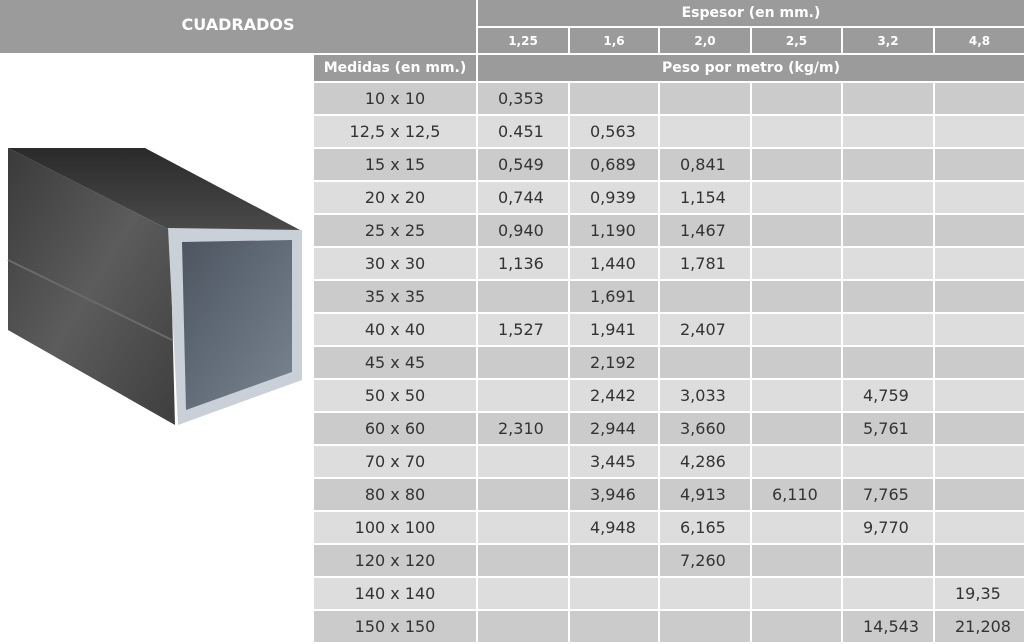 This screenshot has height=644, width=1024. Describe the element at coordinates (888, 395) in the screenshot. I see `weight-cell: 4,759` at that location.